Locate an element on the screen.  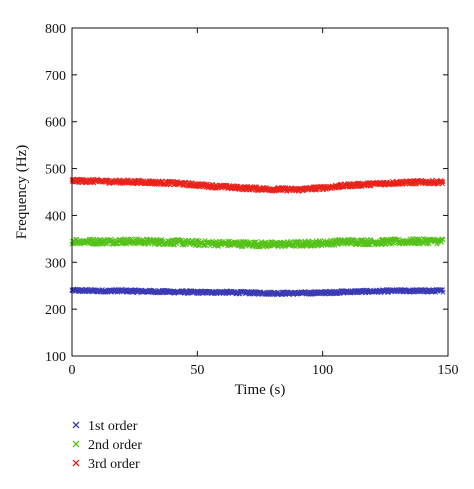
y-tick-label: 400 is located at coordinates (55, 216).